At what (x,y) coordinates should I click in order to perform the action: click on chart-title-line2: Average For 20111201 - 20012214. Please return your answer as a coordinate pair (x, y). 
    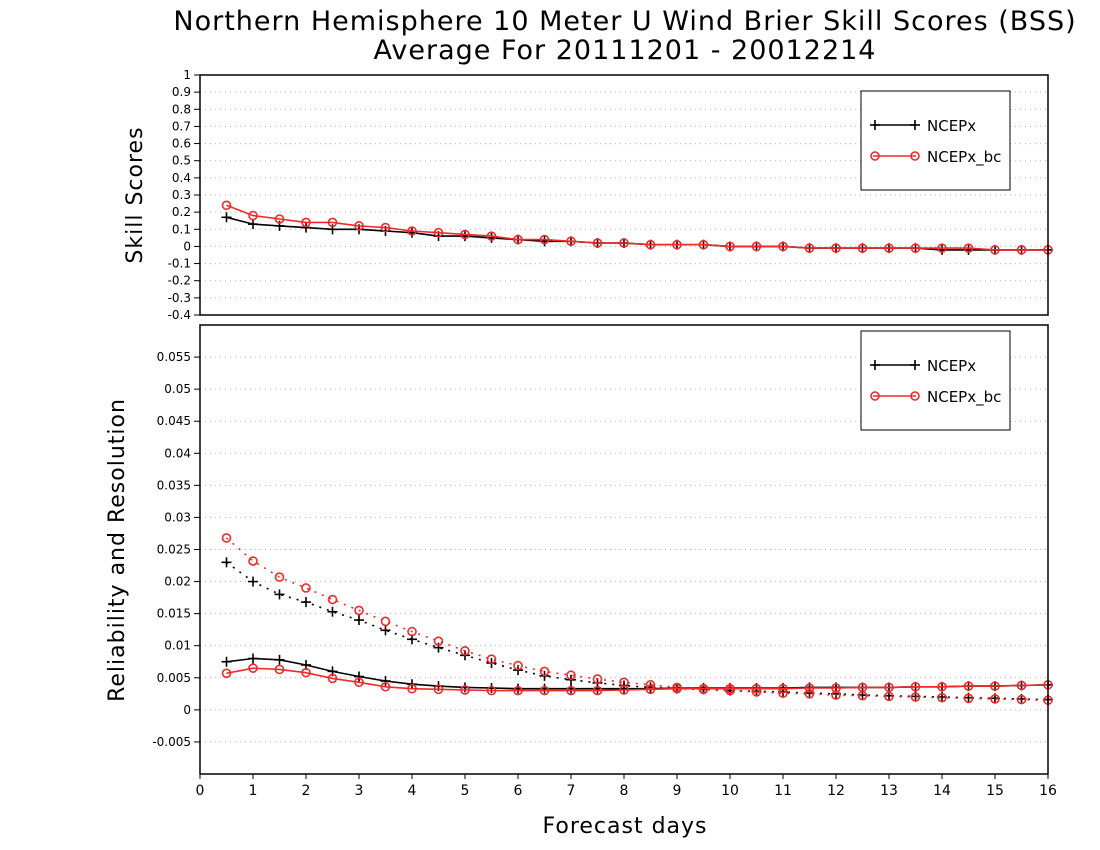
    Looking at the image, I should click on (625, 50).